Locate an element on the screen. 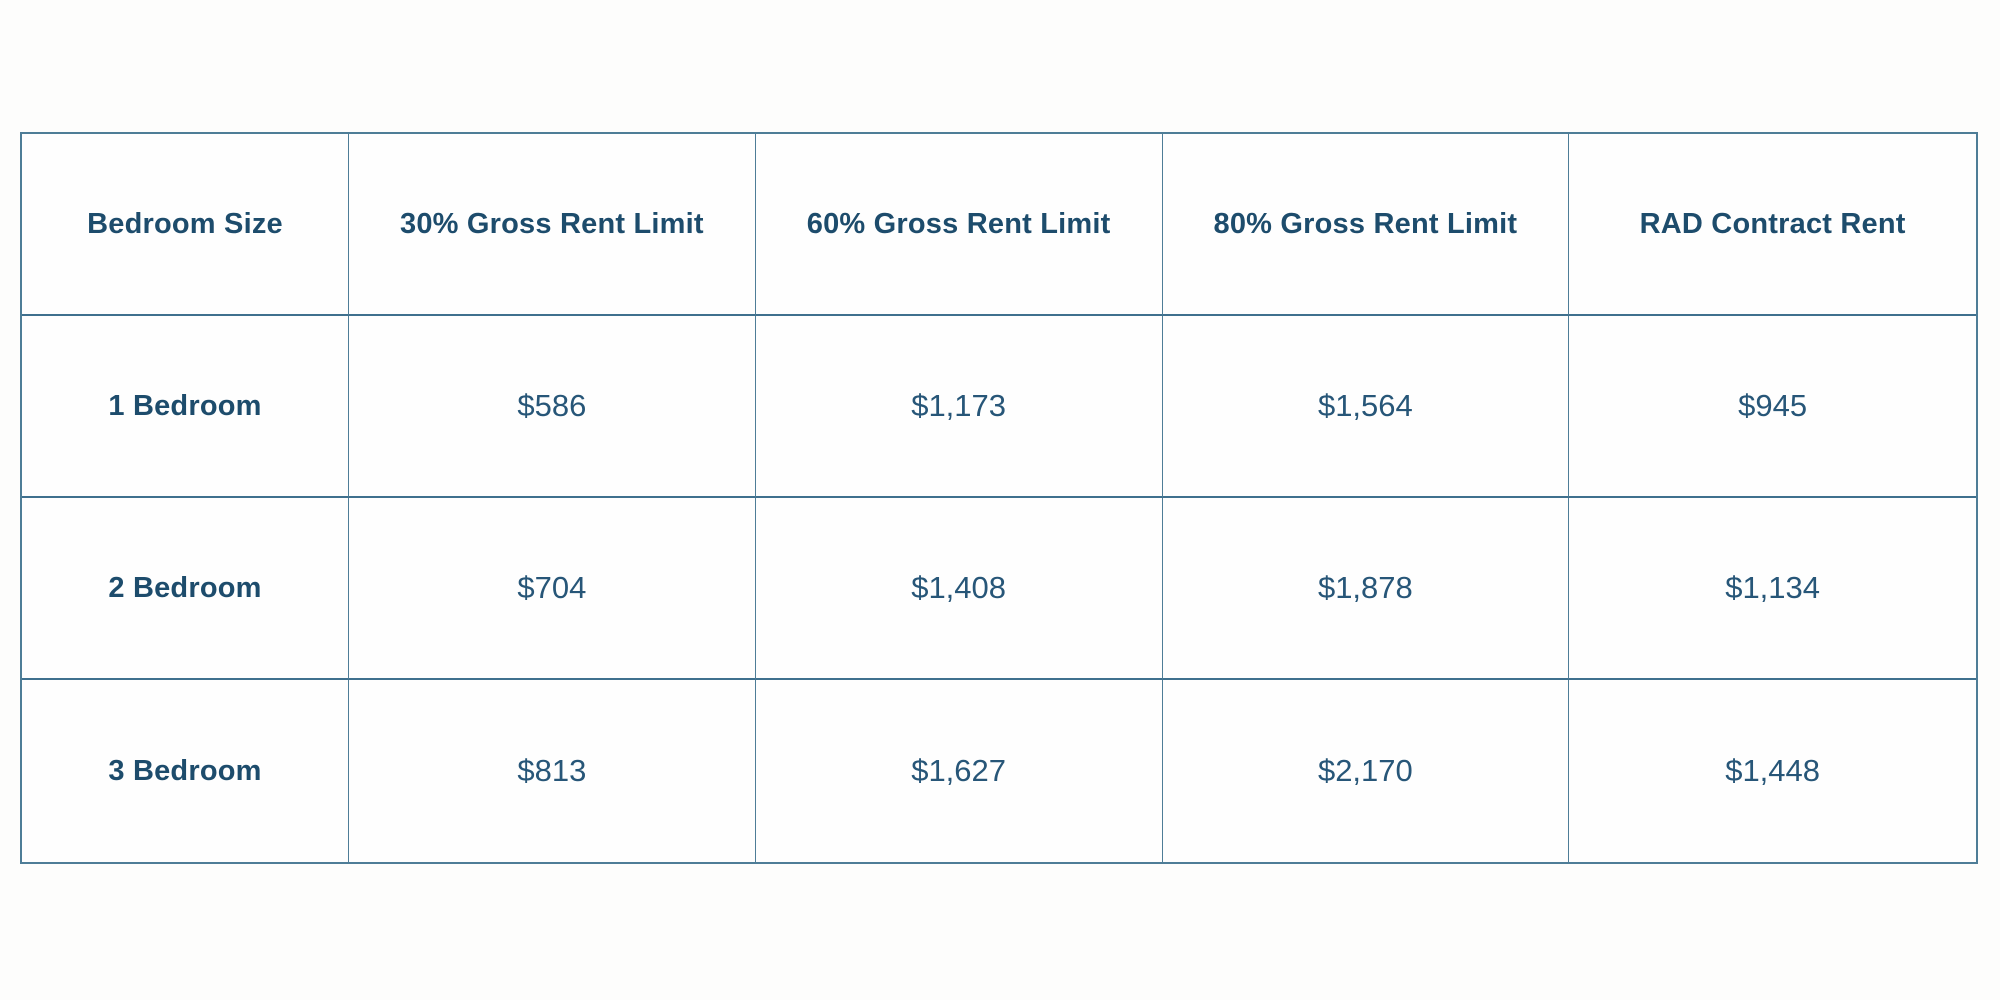 Image resolution: width=2000 pixels, height=1000 pixels. column-header-80pct-gross-rent-limit: 80% Gross Rent Limit is located at coordinates (1366, 225).